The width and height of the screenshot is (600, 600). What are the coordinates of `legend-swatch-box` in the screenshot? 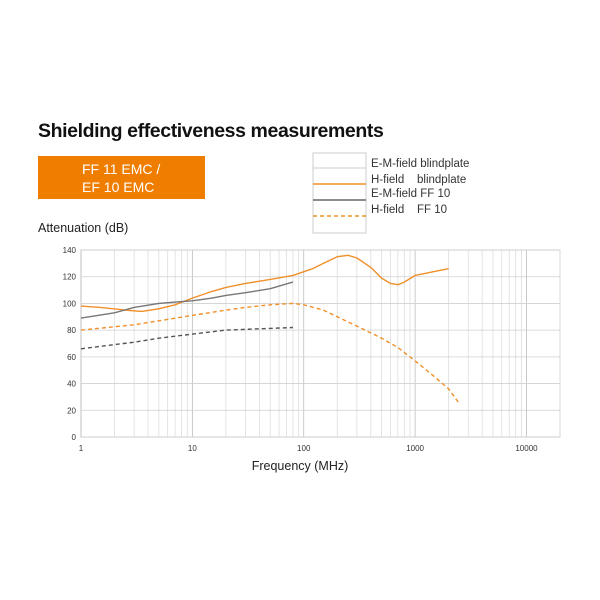 It's located at (339, 193).